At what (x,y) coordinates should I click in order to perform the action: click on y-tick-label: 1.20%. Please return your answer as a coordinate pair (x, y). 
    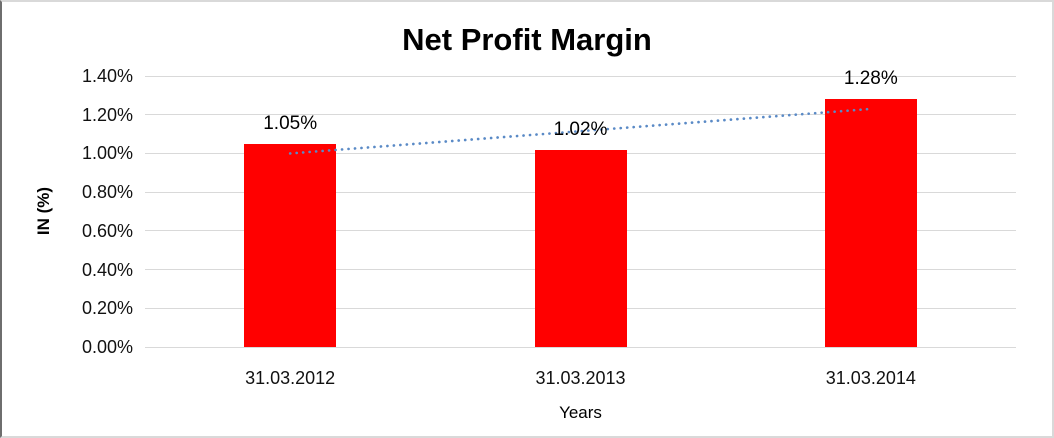
    Looking at the image, I should click on (107, 114).